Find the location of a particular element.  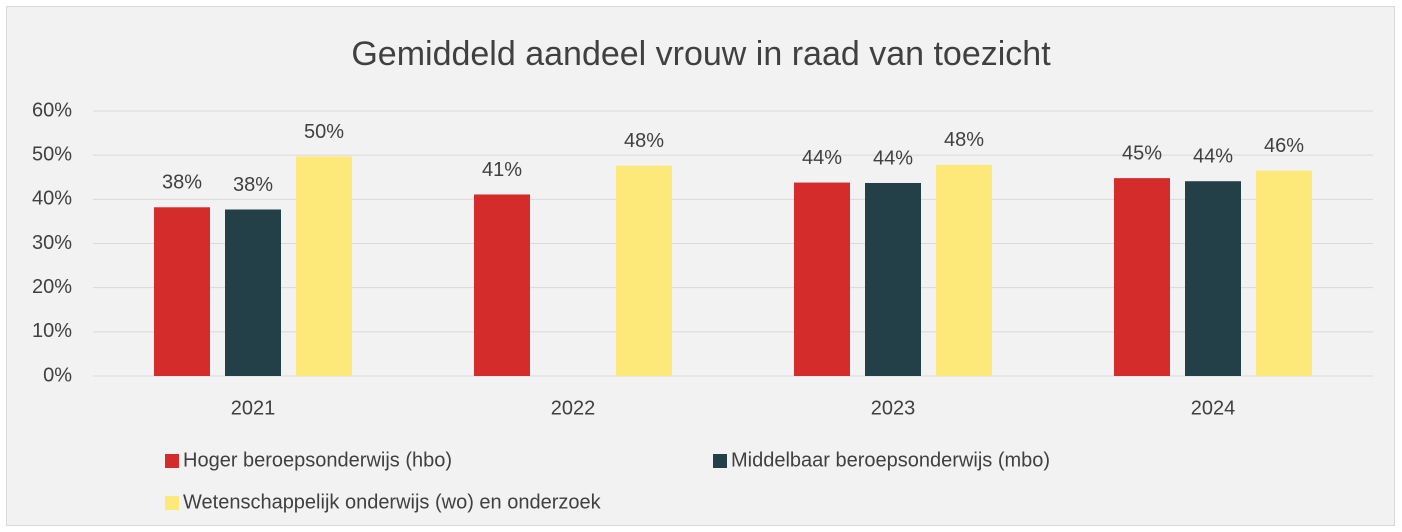

legend-label: Hoger beroepsonderwijs (hbo) is located at coordinates (317, 460).